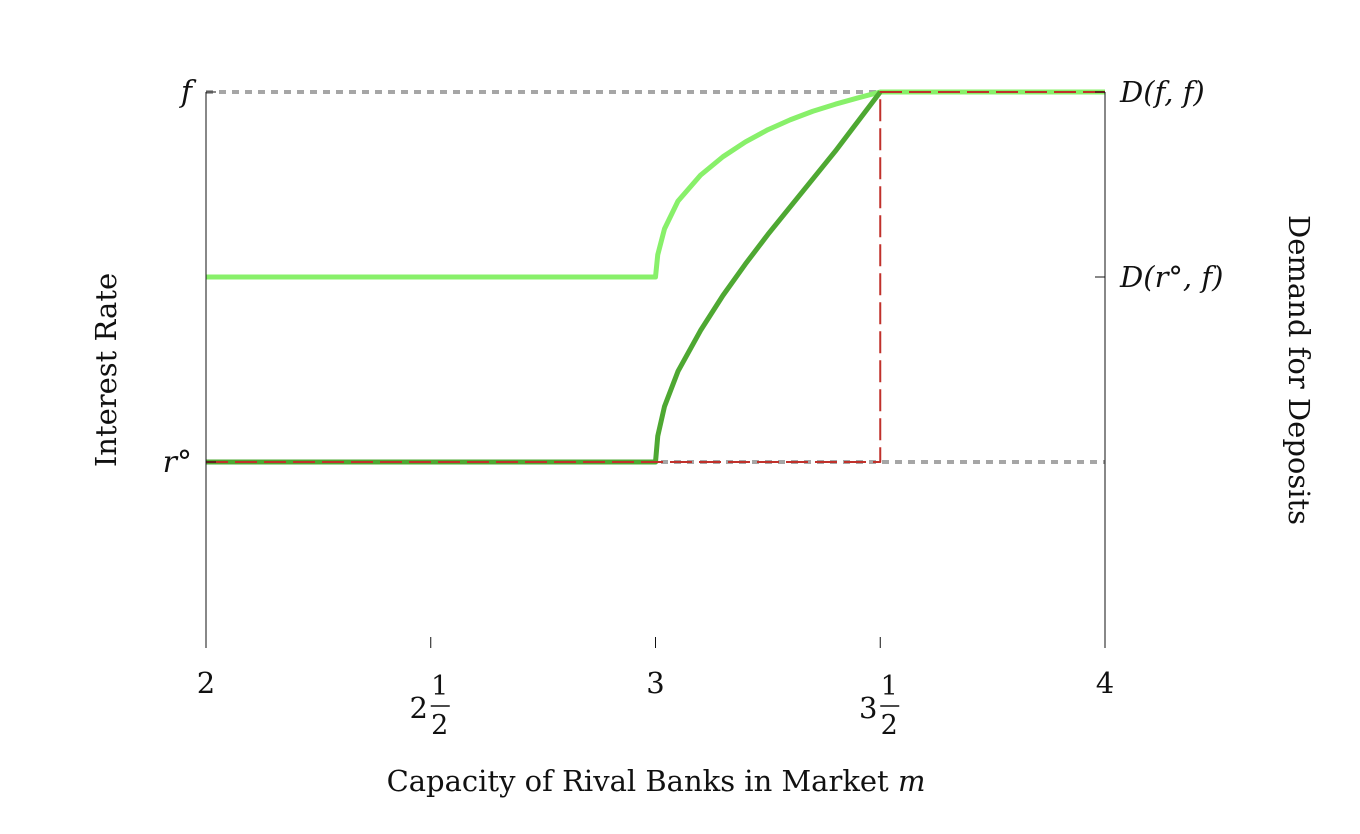 The height and width of the screenshot is (834, 1360). Describe the element at coordinates (419, 708) in the screenshot. I see `x-tick-label-1: 2` at that location.